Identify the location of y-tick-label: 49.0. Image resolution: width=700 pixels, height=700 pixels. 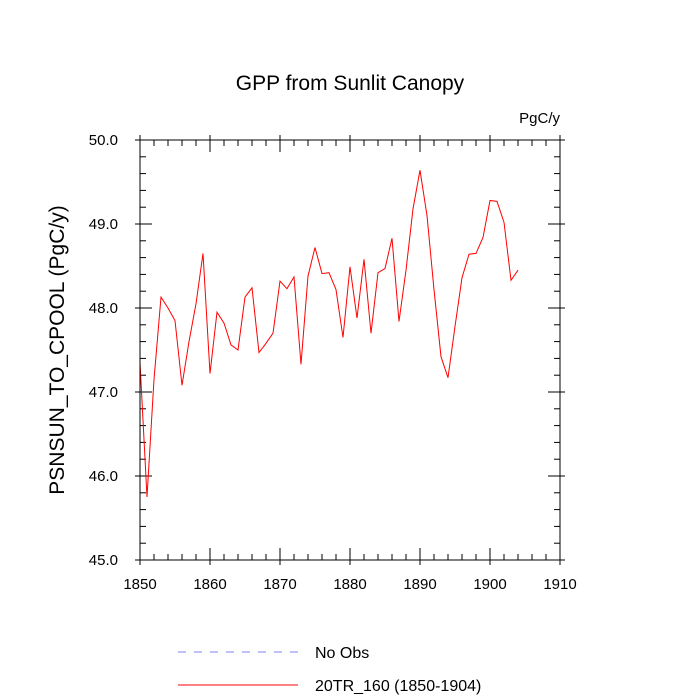
(103, 224).